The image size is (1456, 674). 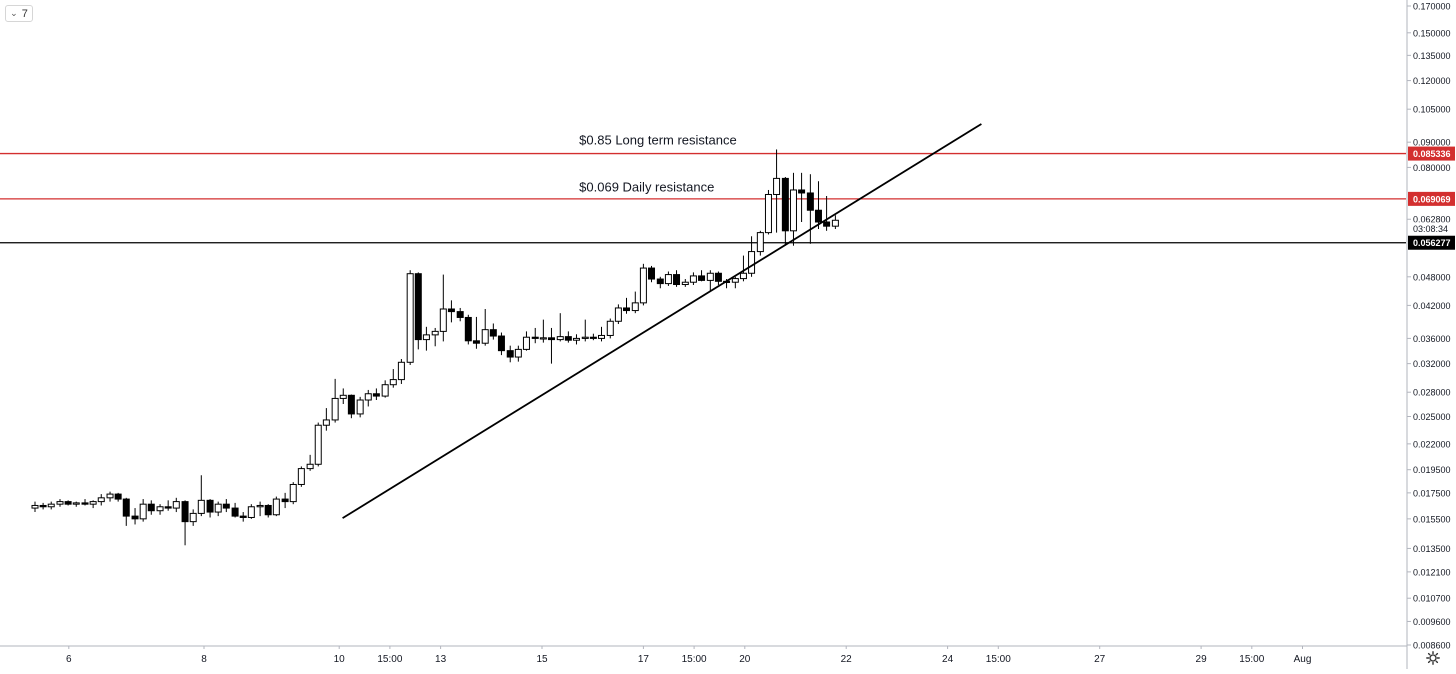 I want to click on x-tick-label: 13, so click(x=441, y=659).